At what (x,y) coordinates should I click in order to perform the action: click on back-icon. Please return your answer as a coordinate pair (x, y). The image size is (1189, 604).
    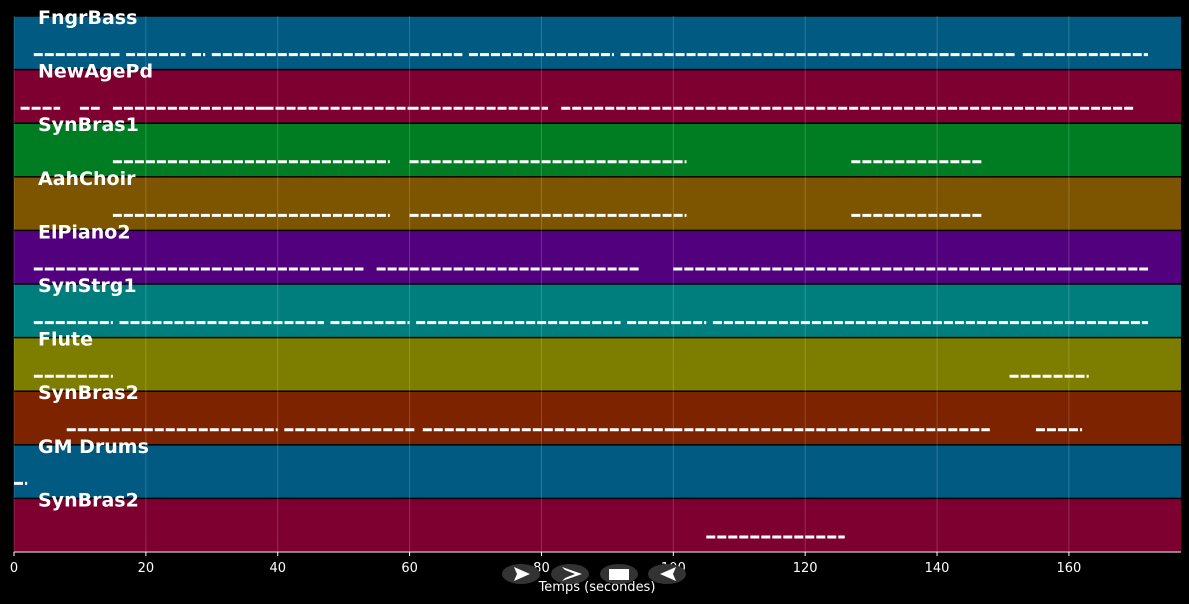
    Looking at the image, I should click on (668, 574).